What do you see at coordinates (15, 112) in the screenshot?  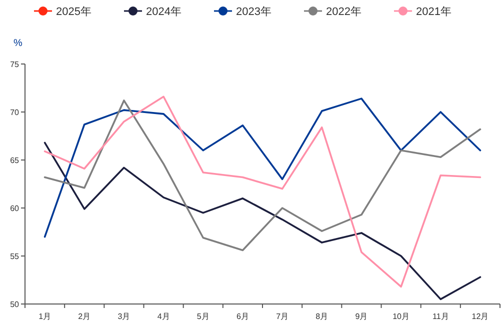 I see `y-tick-label: 70` at bounding box center [15, 112].